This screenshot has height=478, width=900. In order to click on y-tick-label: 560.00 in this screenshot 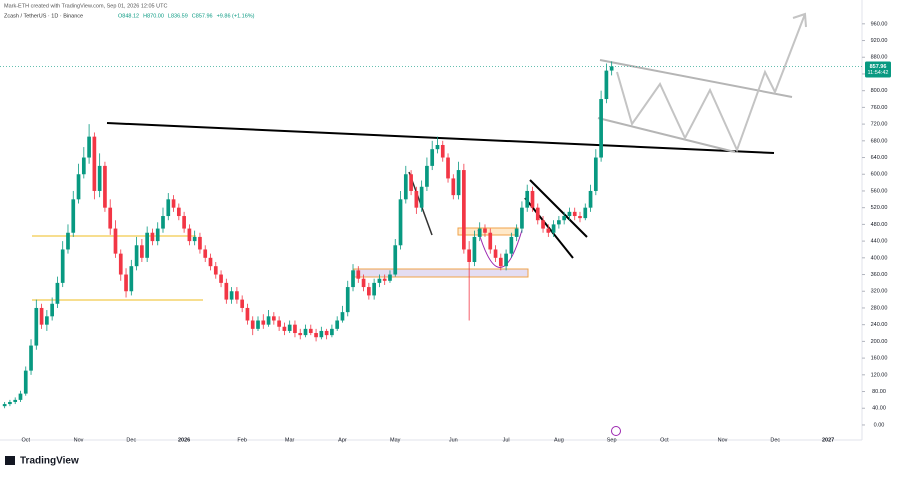, I will do `click(879, 191)`.